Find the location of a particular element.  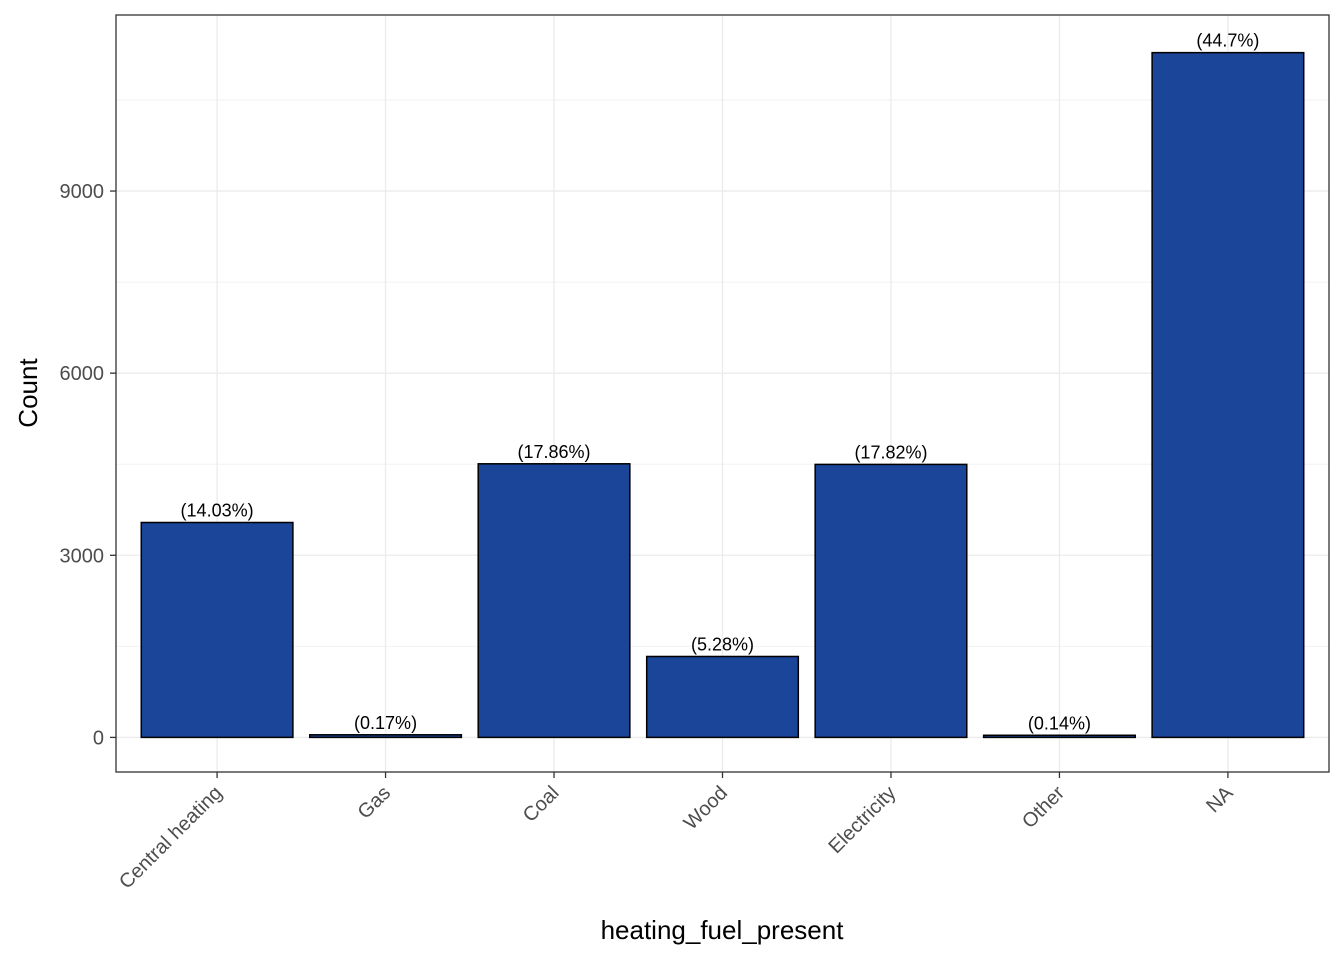

y-axis-title: Count is located at coordinates (28, 393).